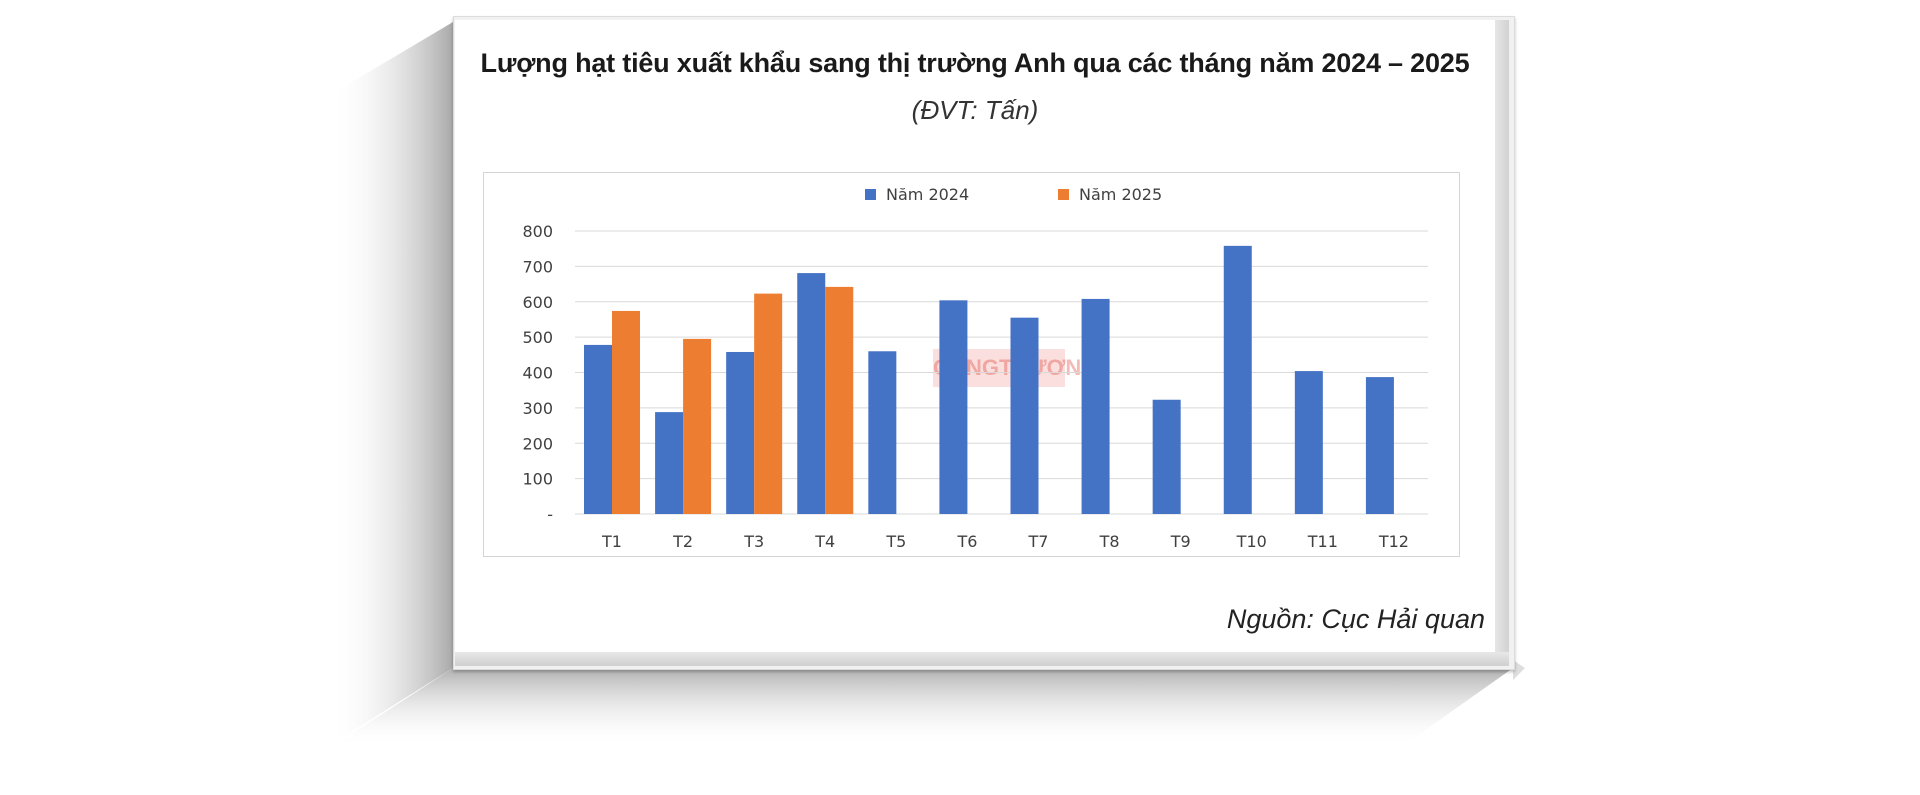 This screenshot has height=795, width=1920. What do you see at coordinates (1379, 445) in the screenshot?
I see `bar-2024-t12` at bounding box center [1379, 445].